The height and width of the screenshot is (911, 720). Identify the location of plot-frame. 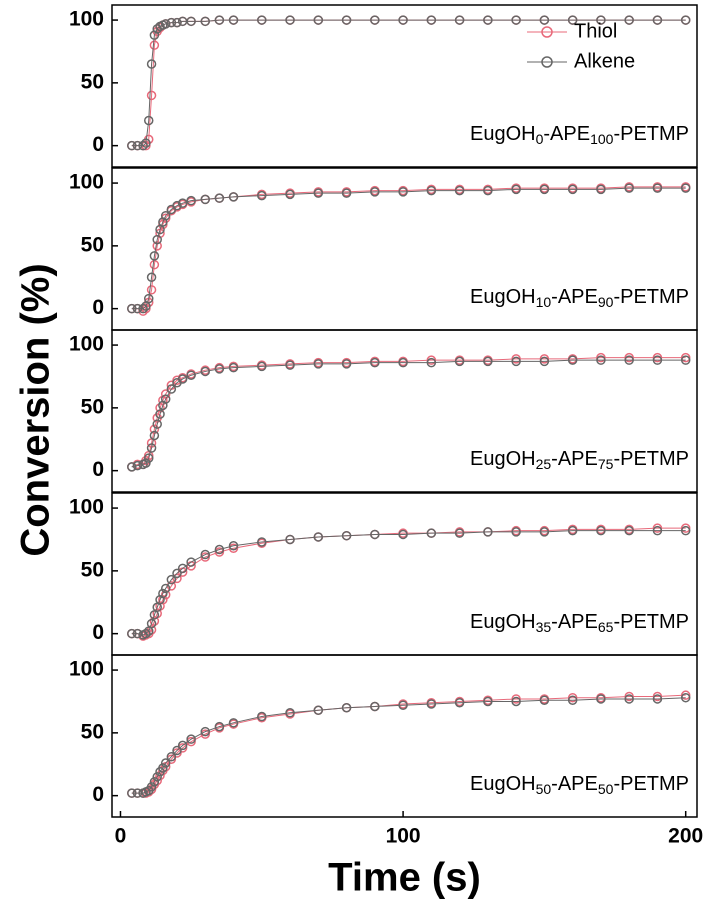
(404, 736).